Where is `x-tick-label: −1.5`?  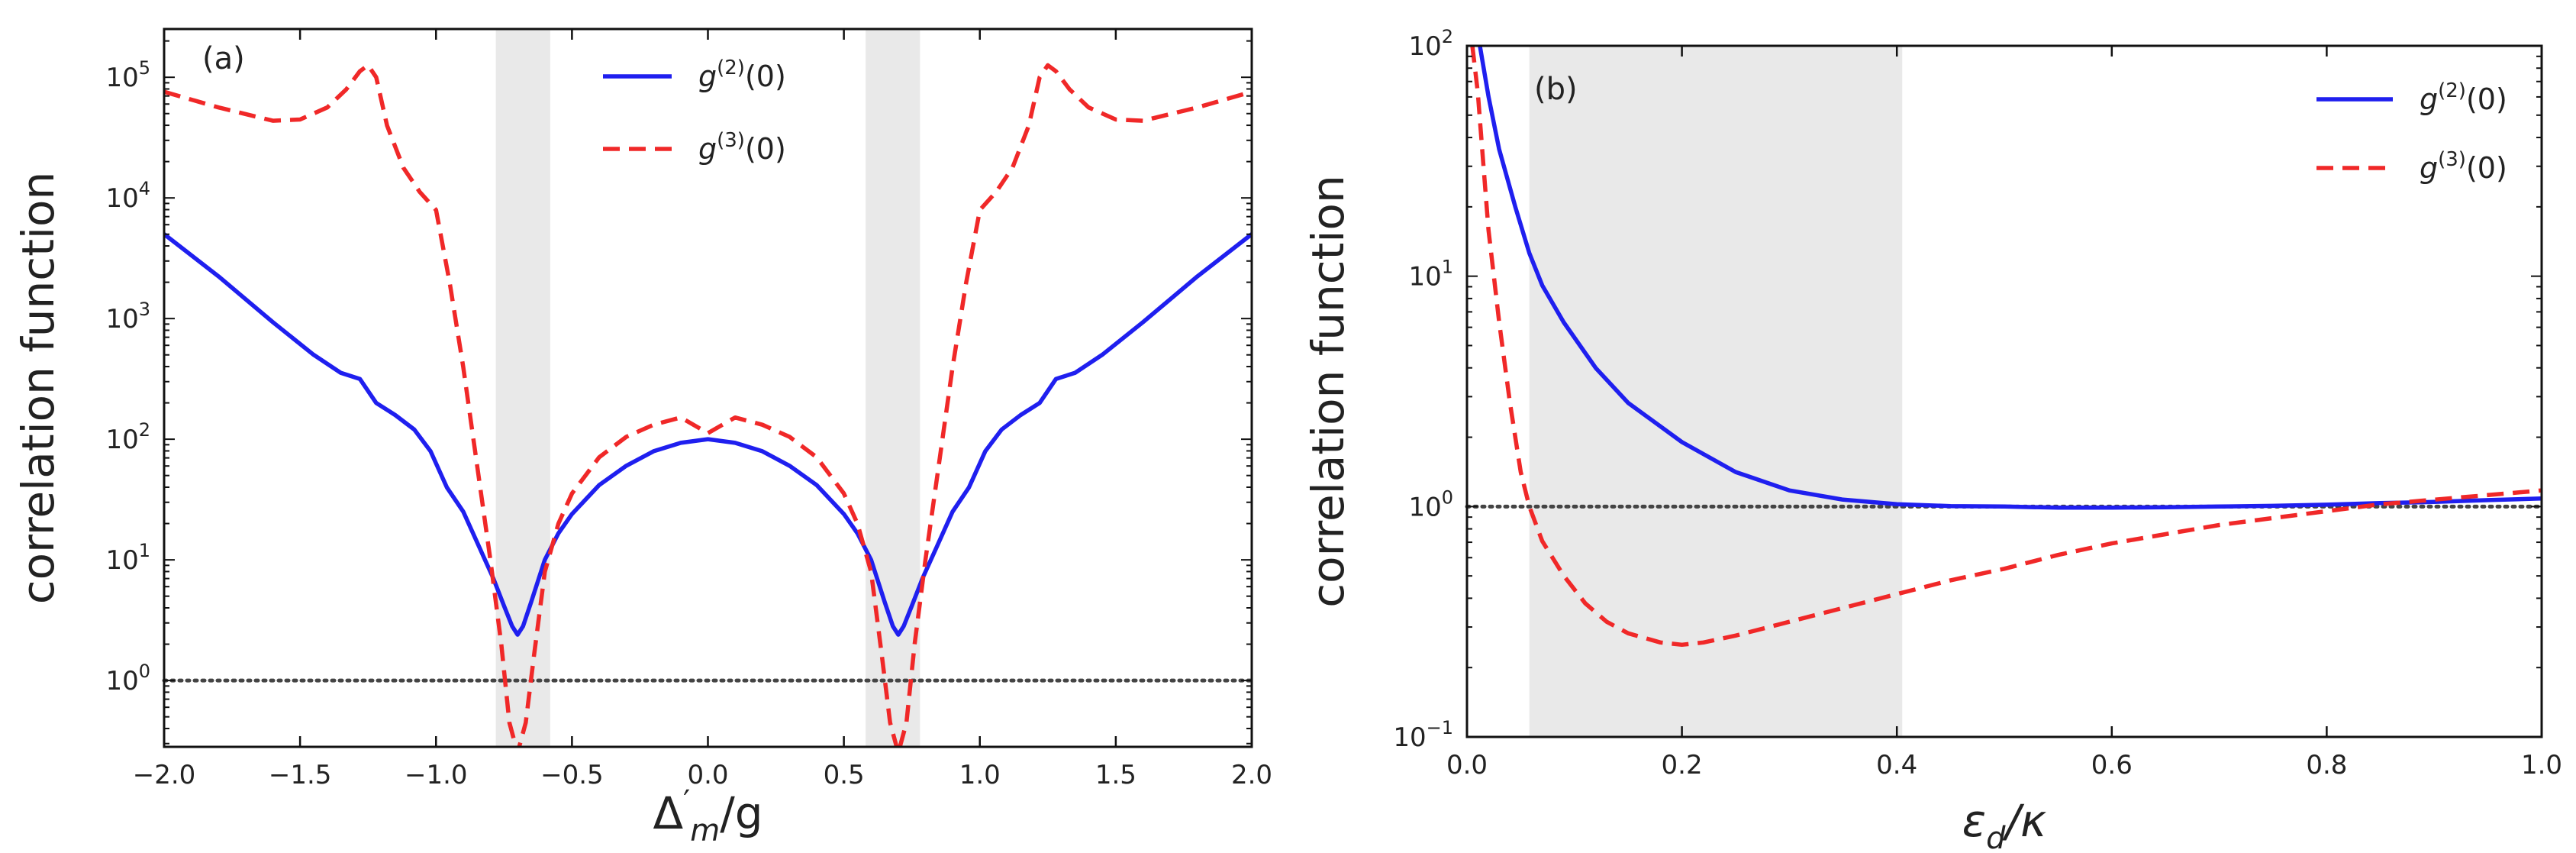
x-tick-label: −1.5 is located at coordinates (301, 775).